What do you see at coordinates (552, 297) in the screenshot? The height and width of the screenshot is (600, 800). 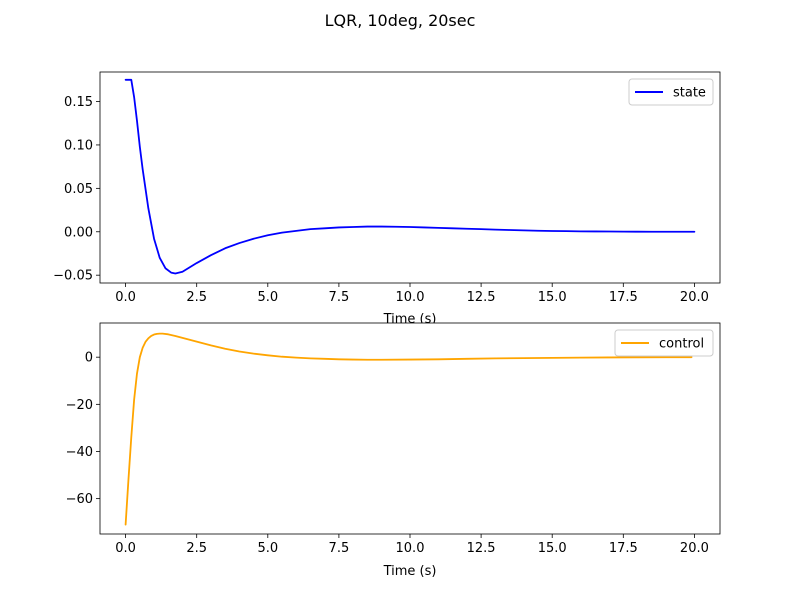 I see `state-x-tick-label: 15.0` at bounding box center [552, 297].